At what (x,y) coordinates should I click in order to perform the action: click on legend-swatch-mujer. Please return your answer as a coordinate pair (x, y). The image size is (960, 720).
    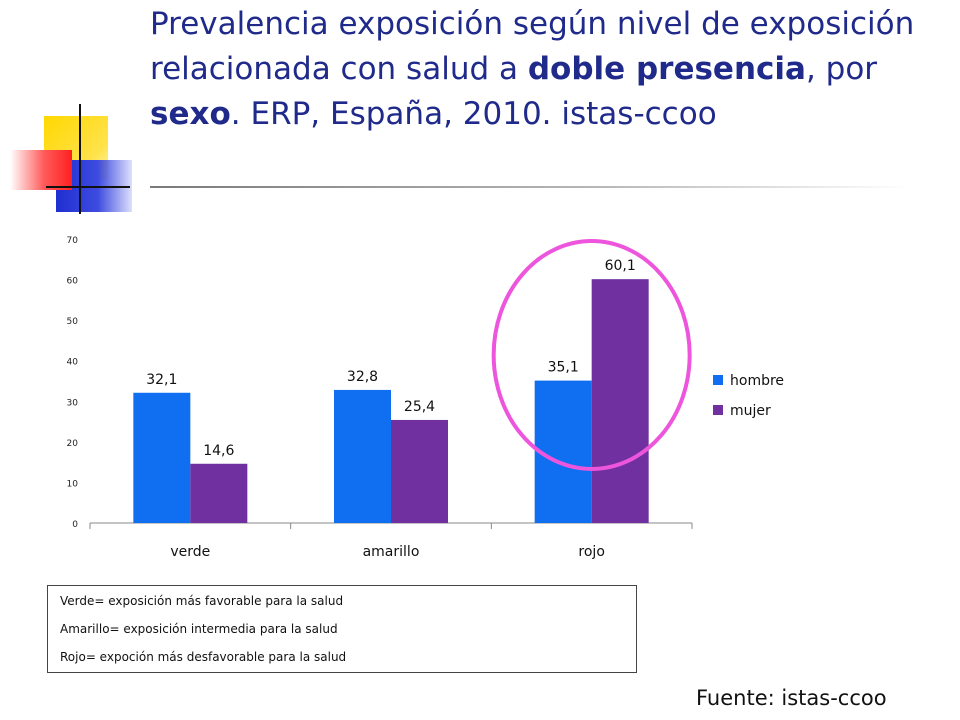
    Looking at the image, I should click on (718, 410).